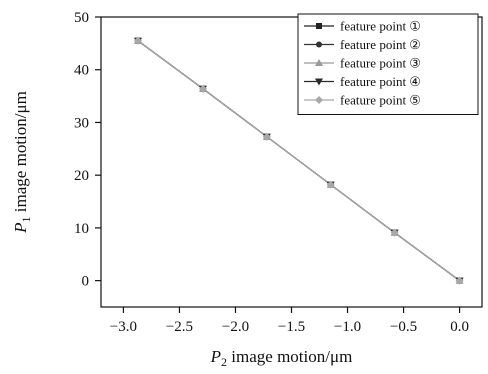 This screenshot has width=488, height=374. Describe the element at coordinates (179, 327) in the screenshot. I see `x-tick-label: −2.5` at that location.